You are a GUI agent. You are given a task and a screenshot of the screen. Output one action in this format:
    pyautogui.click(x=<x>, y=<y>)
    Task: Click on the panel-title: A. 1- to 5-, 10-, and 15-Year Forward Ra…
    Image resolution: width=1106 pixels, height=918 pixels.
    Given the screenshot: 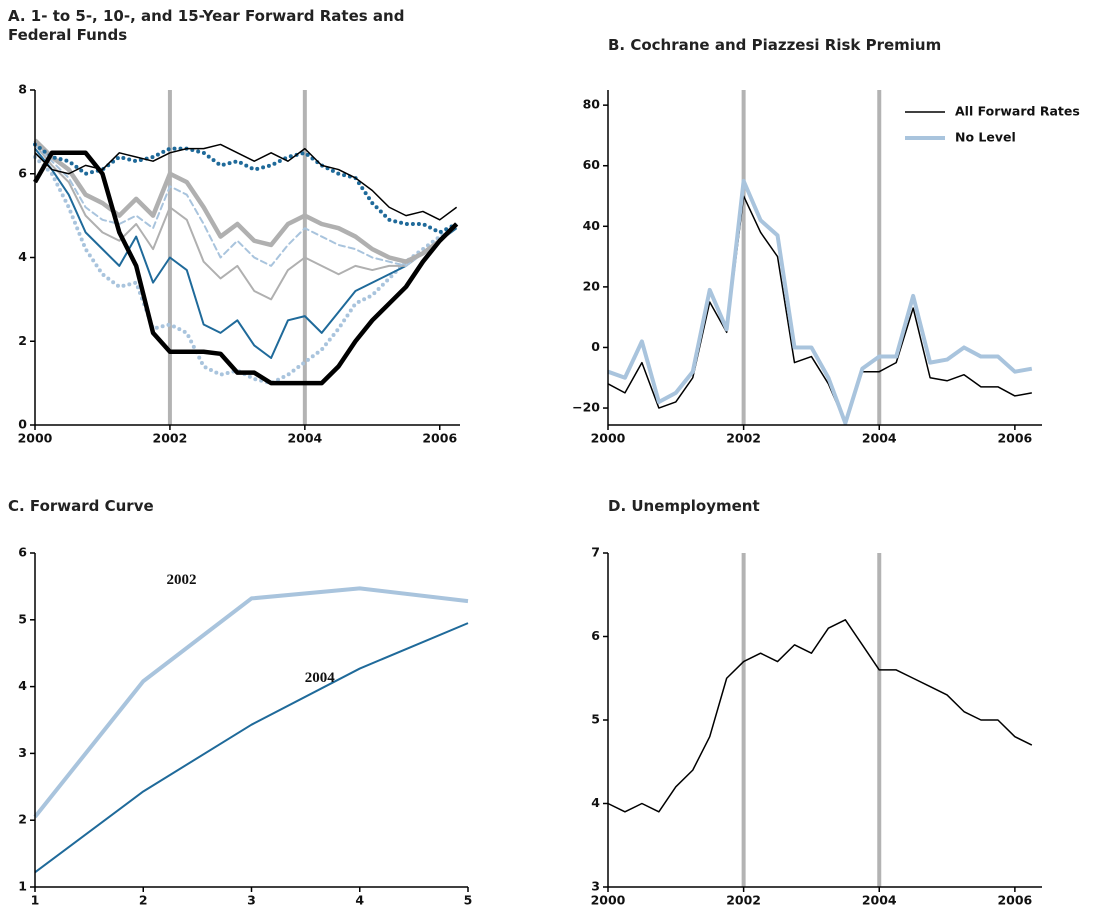 What is the action you would take?
    pyautogui.click(x=206, y=25)
    